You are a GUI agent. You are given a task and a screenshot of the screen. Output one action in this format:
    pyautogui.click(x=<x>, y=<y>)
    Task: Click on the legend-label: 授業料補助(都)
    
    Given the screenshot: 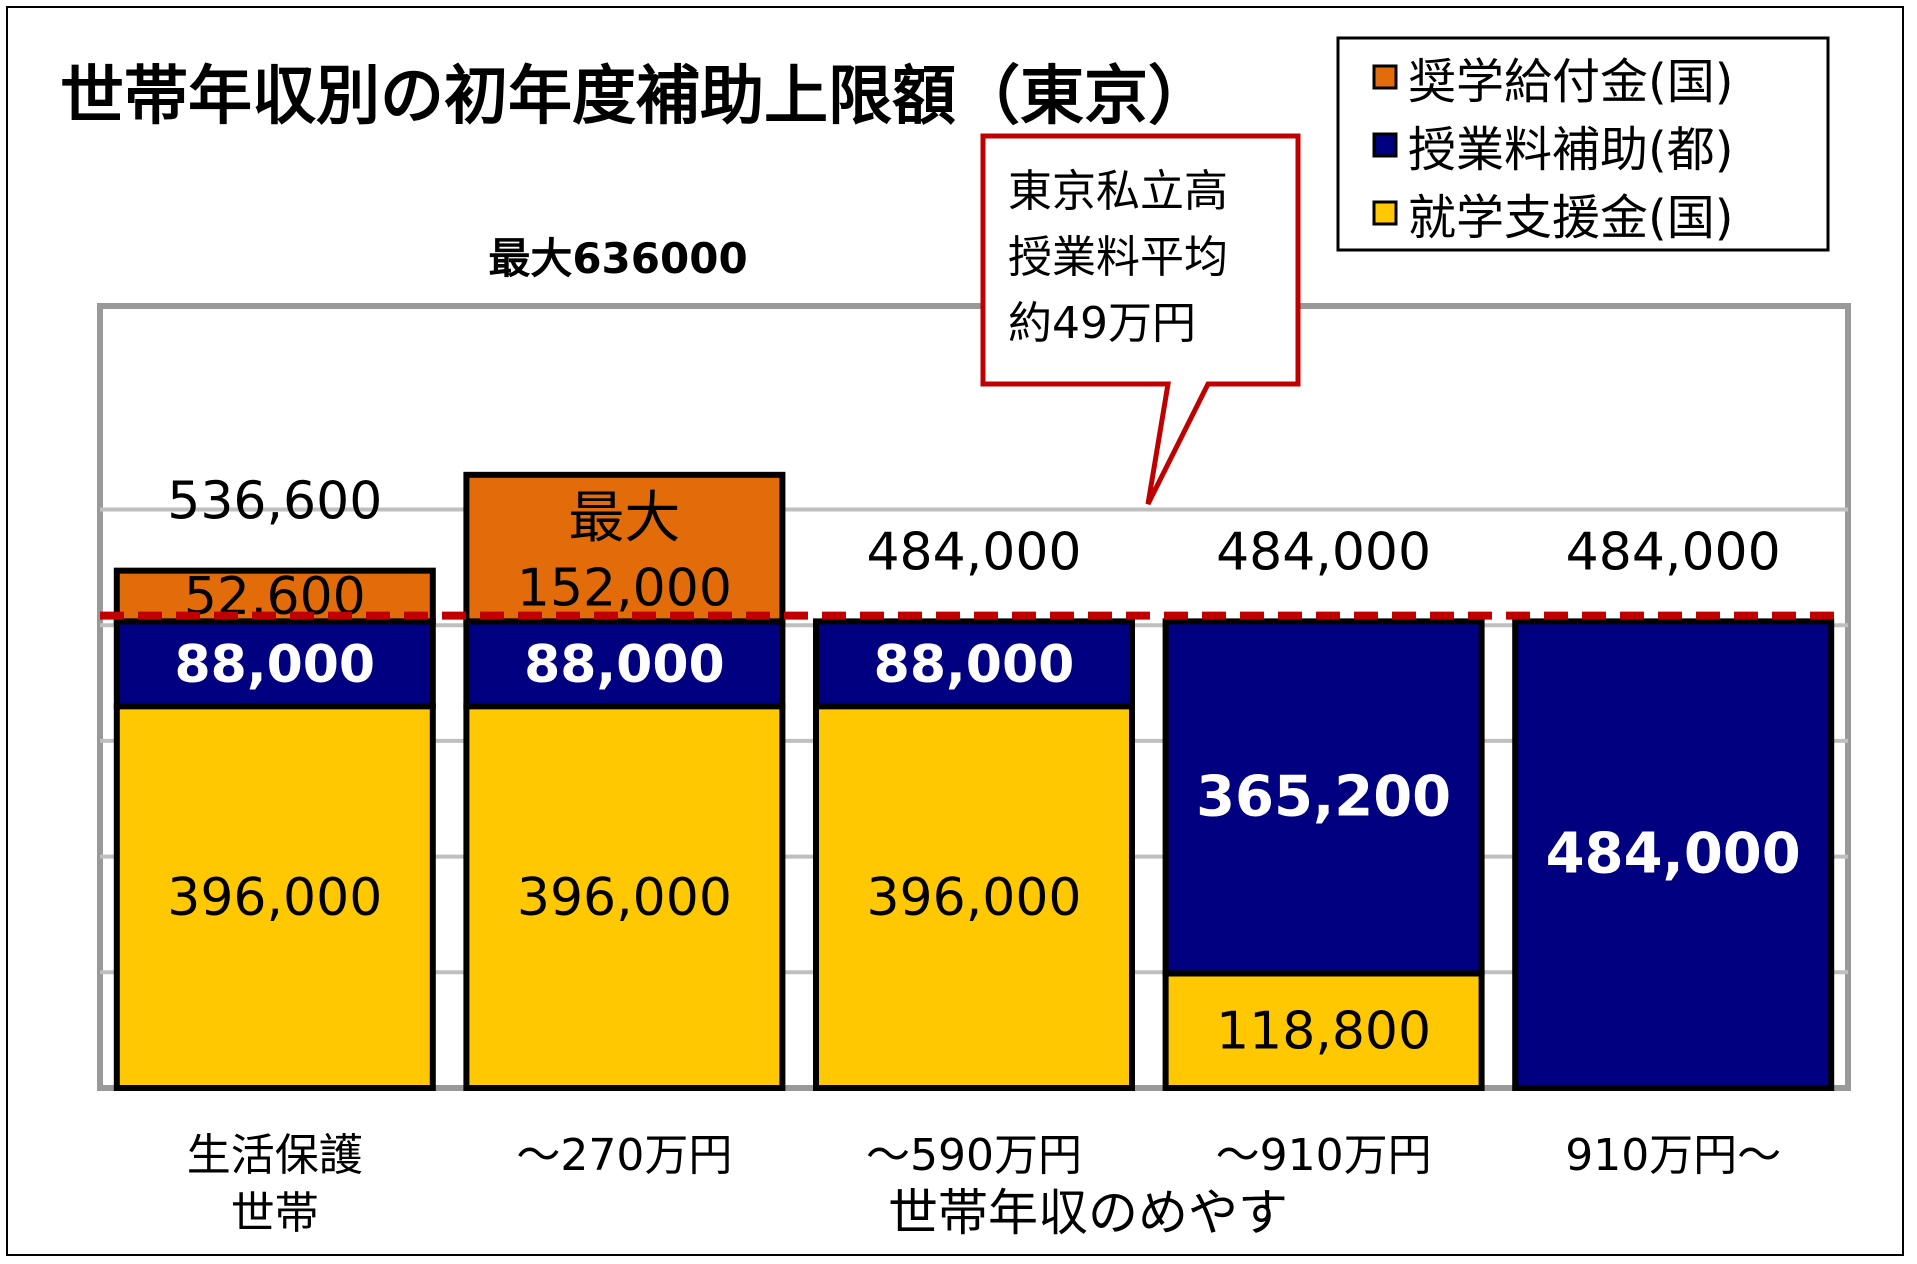 What is the action you would take?
    pyautogui.click(x=1570, y=150)
    